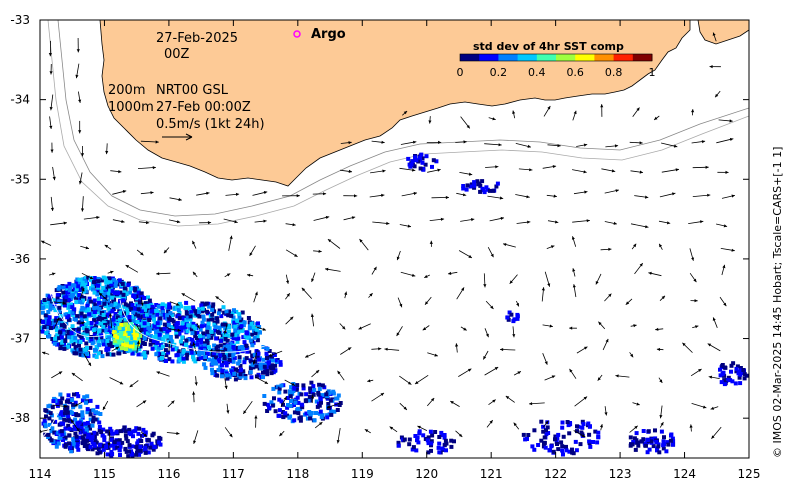 This screenshot has width=791, height=492. I want to click on colorbar-tick-label: 0.8, so click(614, 72).